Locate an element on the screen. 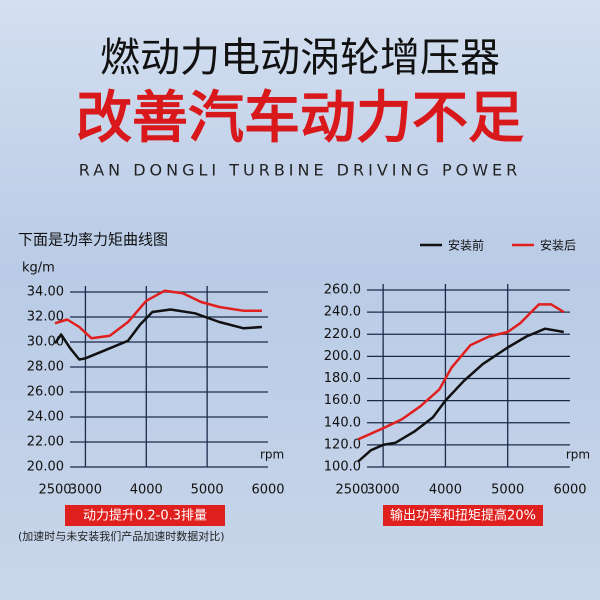 The width and height of the screenshot is (600, 600). y-tick-label: 180.0 is located at coordinates (342, 378).